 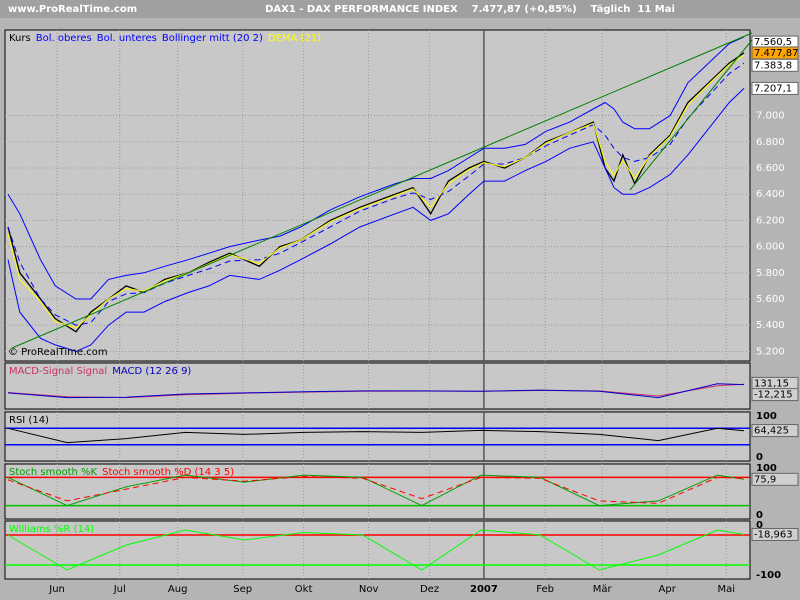 What do you see at coordinates (53, 472) in the screenshot?
I see `legend-entry: Stoch smooth %K` at bounding box center [53, 472].